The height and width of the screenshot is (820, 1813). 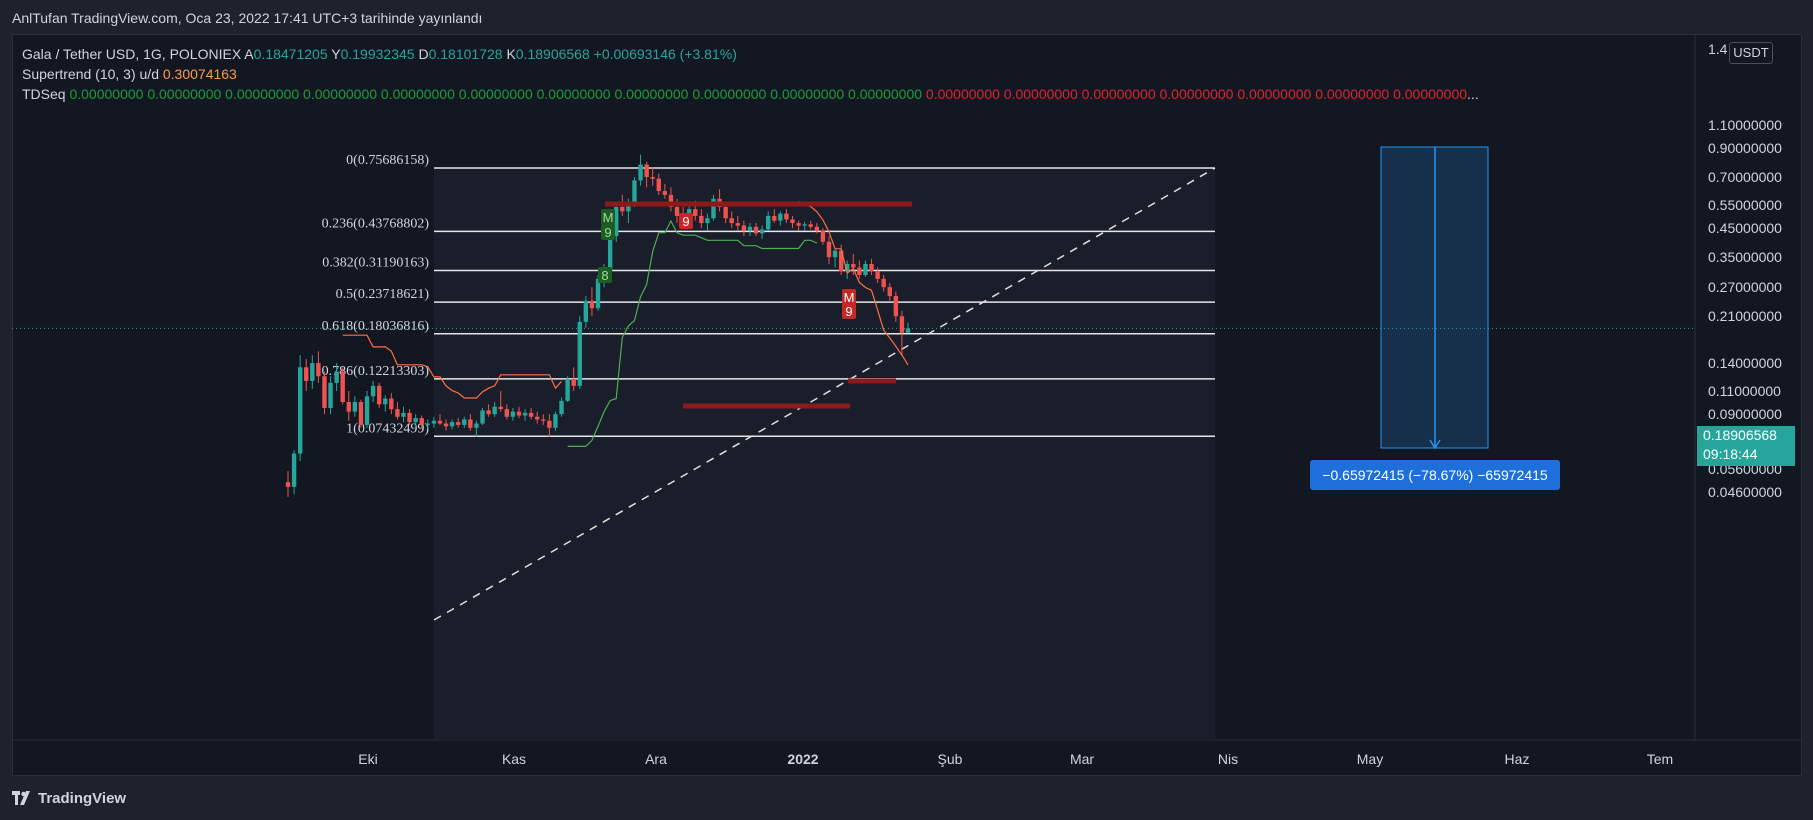 What do you see at coordinates (1740, 435) in the screenshot?
I see `current-price-value: 0.18906568` at bounding box center [1740, 435].